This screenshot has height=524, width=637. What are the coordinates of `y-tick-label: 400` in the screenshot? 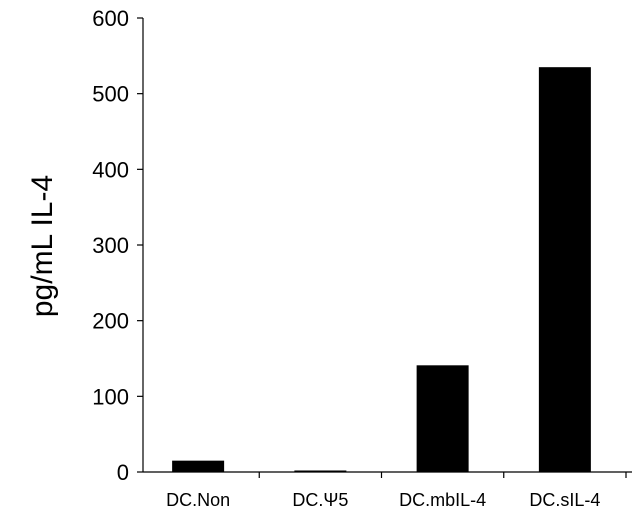 It's located at (110, 169).